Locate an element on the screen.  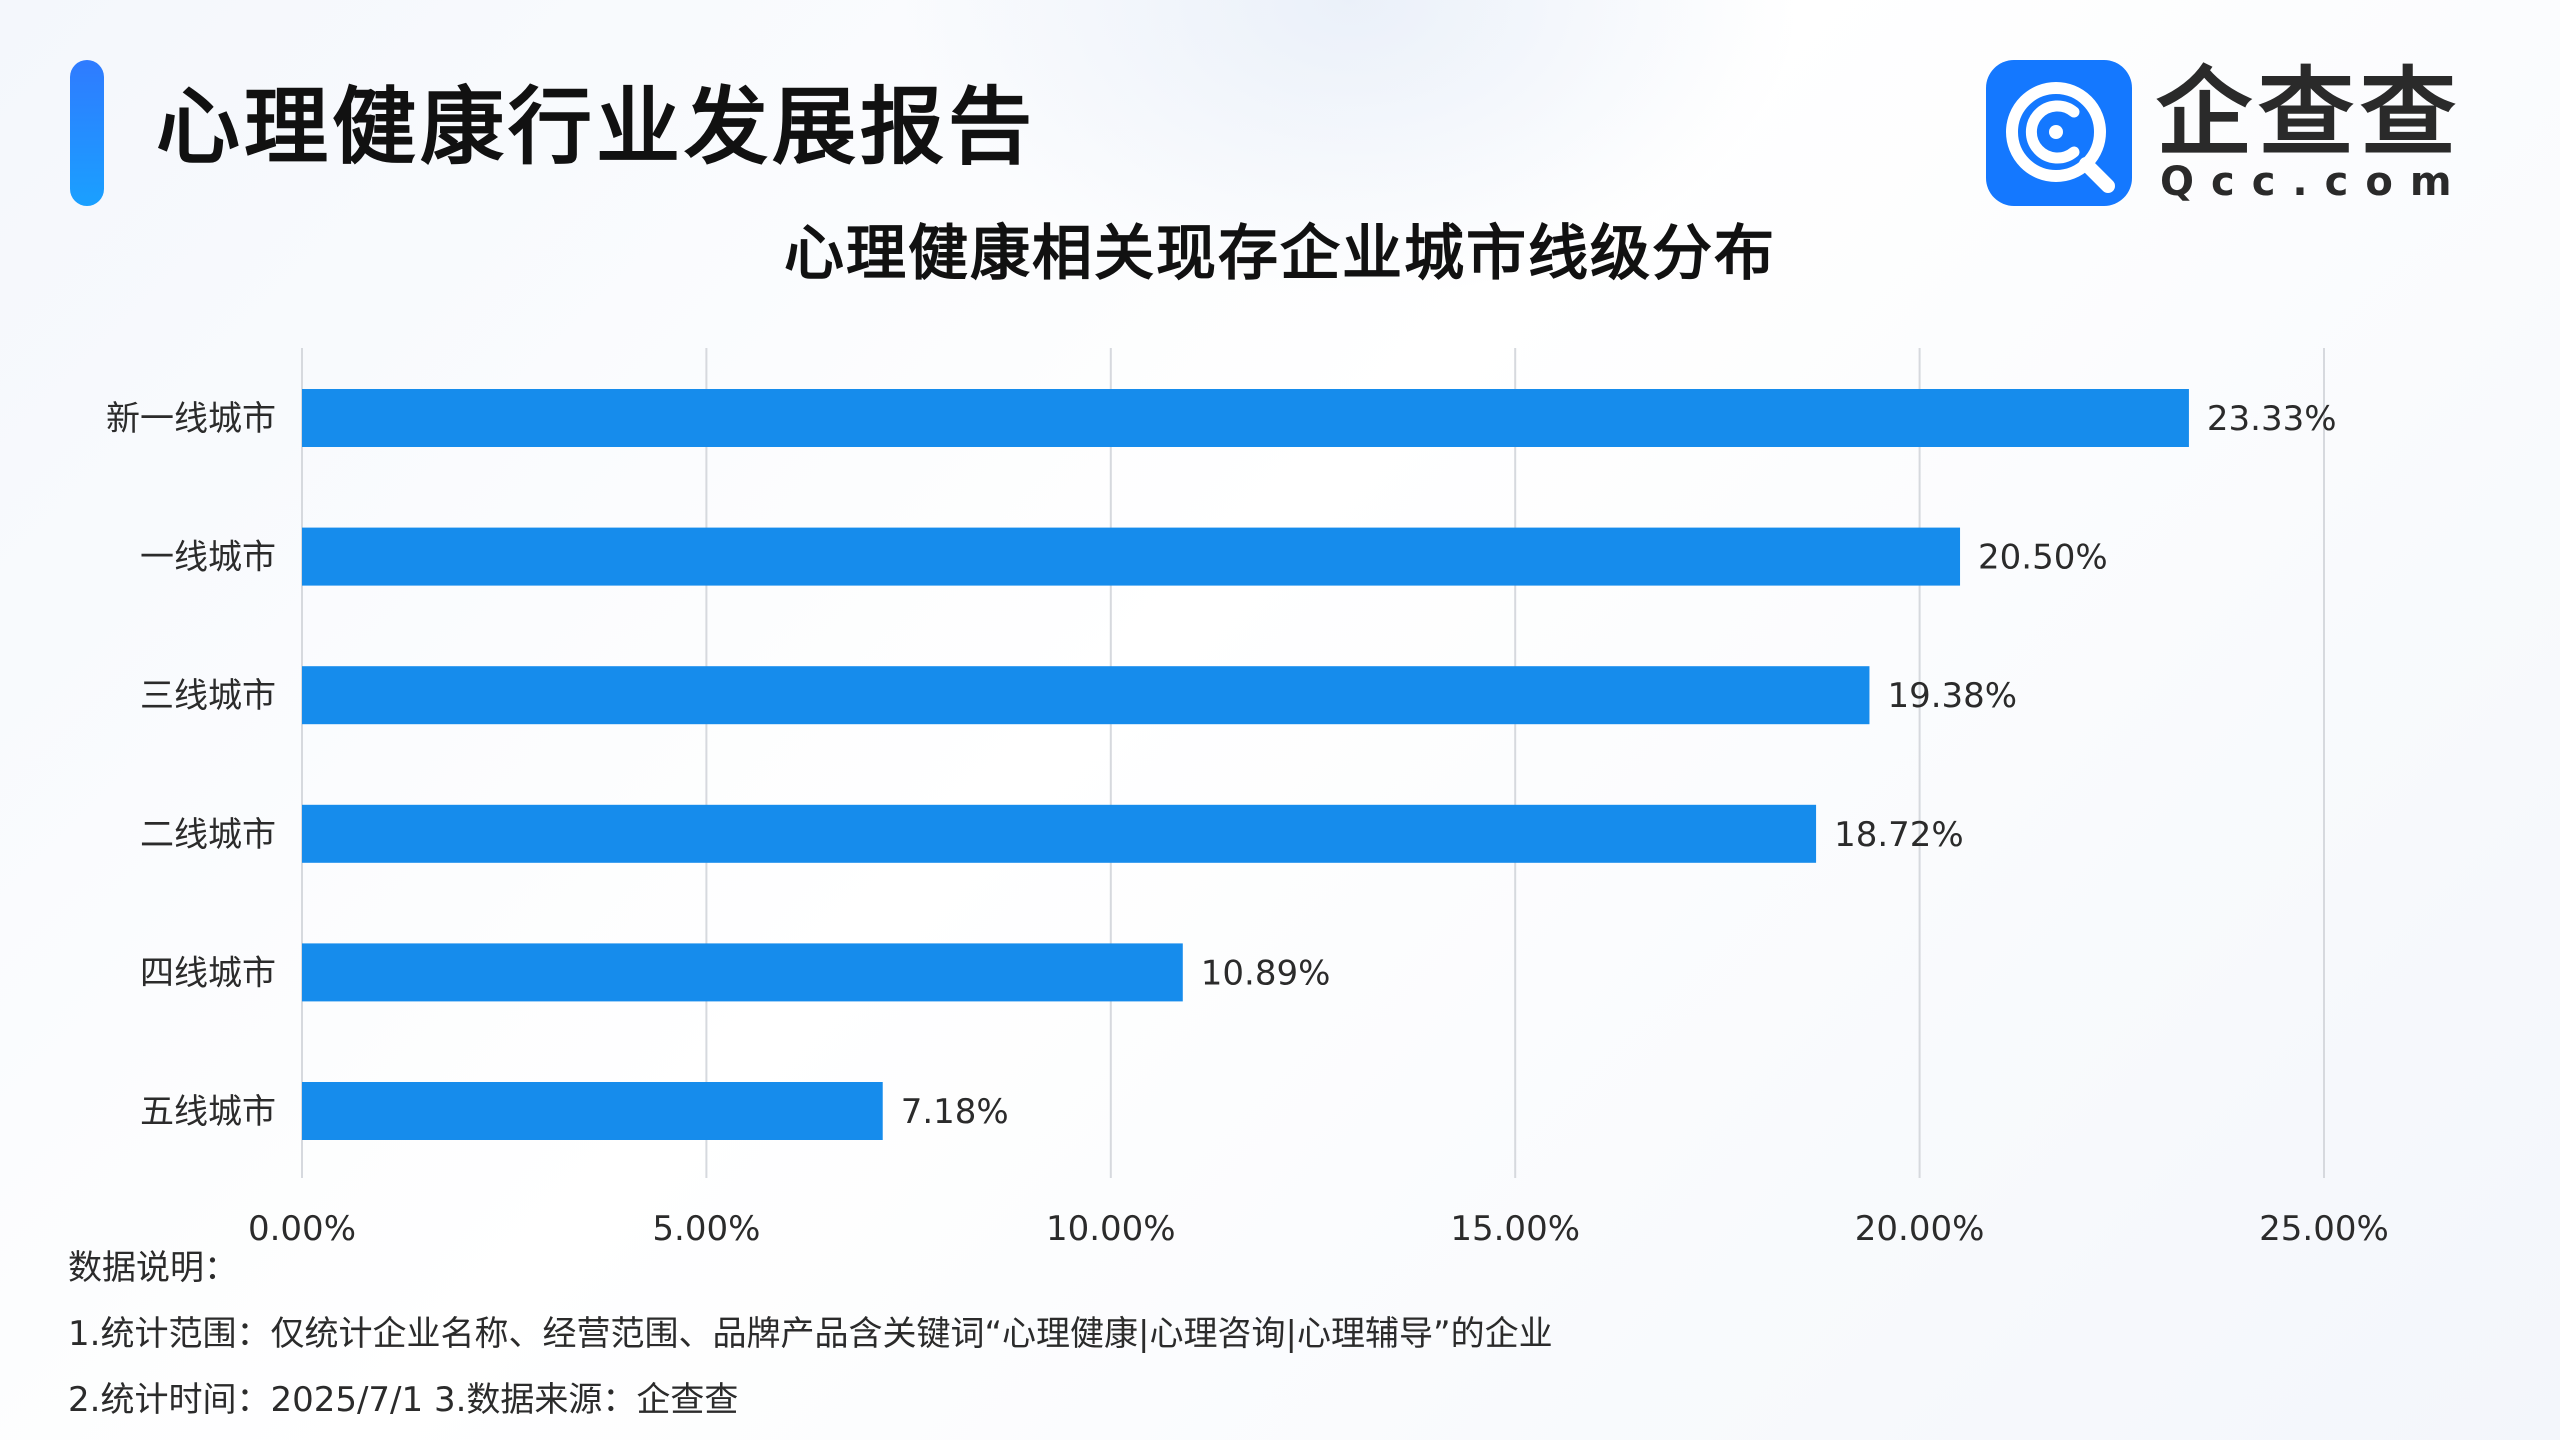
category-label: 一线城市 is located at coordinates (208, 558).